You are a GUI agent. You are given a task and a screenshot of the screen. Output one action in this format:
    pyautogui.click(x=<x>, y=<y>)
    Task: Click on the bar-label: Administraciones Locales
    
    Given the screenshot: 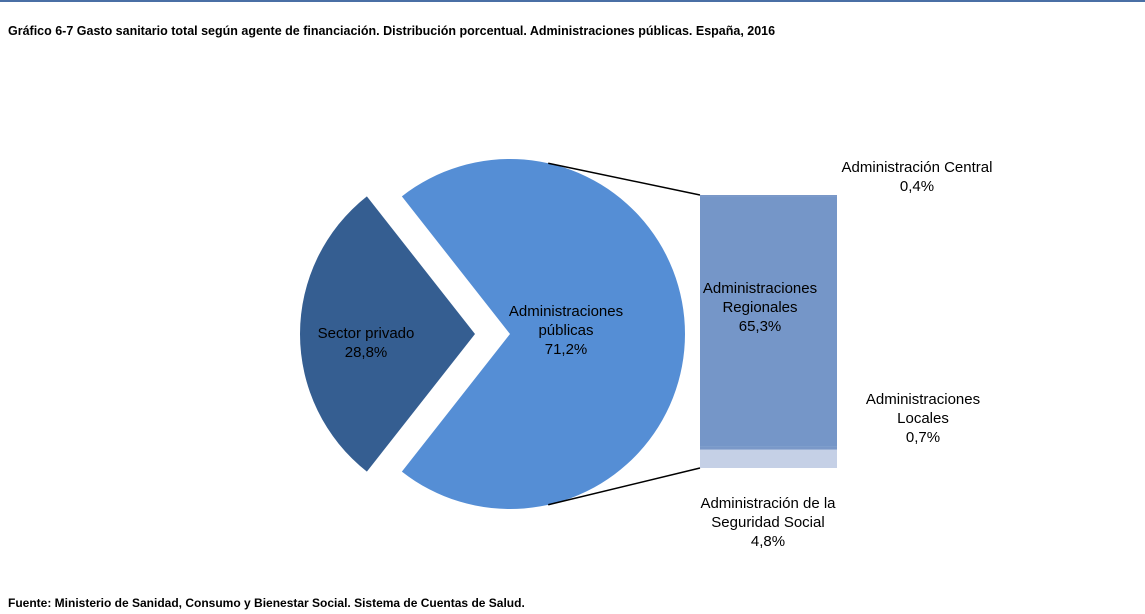 What is the action you would take?
    pyautogui.click(x=923, y=409)
    